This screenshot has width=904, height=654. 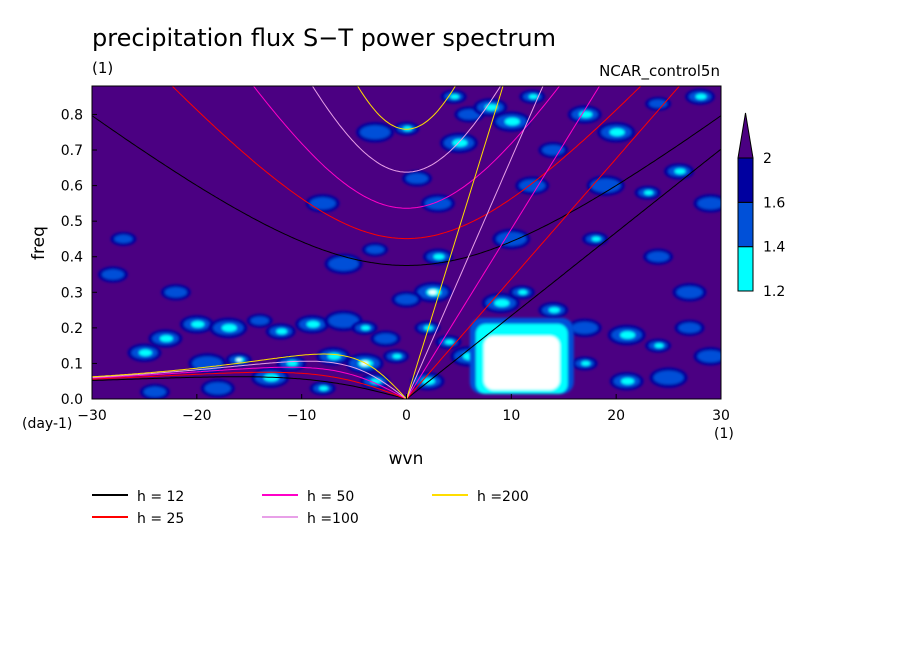 I want to click on y-tick-label: 0.6, so click(x=72, y=187).